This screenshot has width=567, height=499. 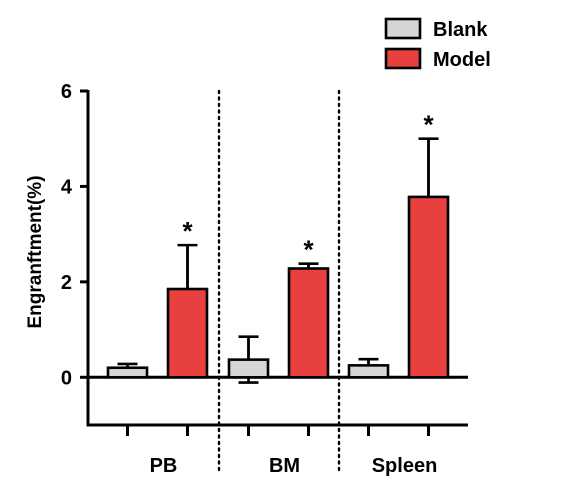 I want to click on bar-model-bm, so click(x=308, y=323).